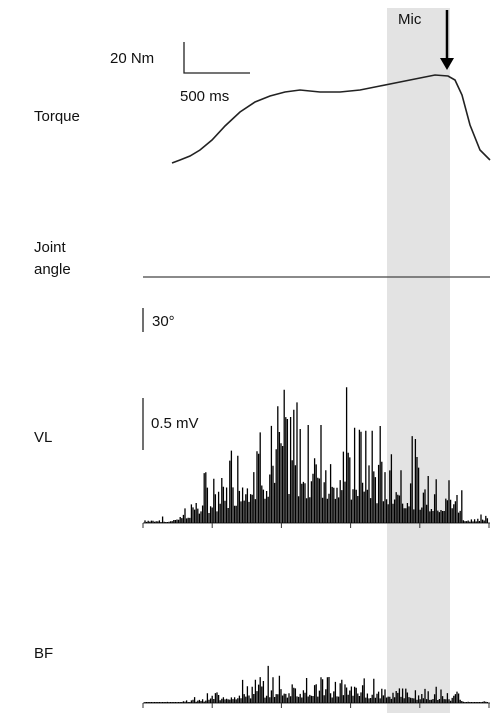  What do you see at coordinates (216, 58) in the screenshot?
I see `torque-scale-bar` at bounding box center [216, 58].